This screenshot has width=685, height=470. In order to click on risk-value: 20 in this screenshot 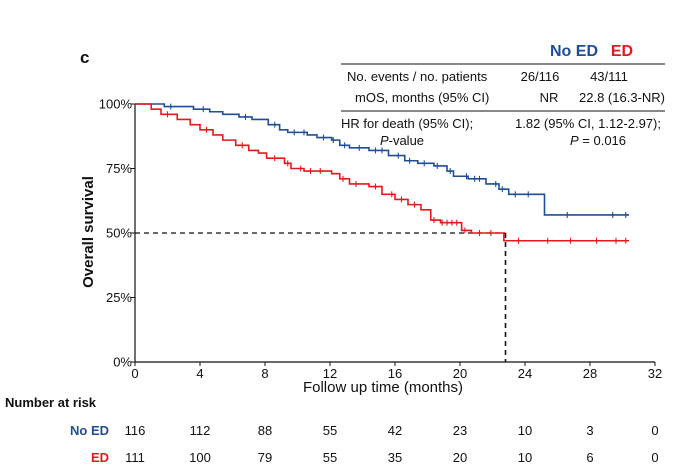, I will do `click(460, 457)`.